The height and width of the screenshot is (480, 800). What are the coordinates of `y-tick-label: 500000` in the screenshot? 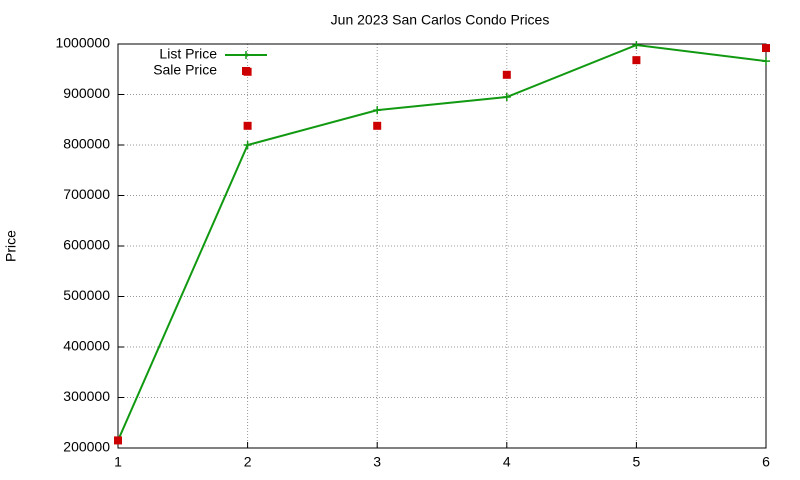 It's located at (86, 295).